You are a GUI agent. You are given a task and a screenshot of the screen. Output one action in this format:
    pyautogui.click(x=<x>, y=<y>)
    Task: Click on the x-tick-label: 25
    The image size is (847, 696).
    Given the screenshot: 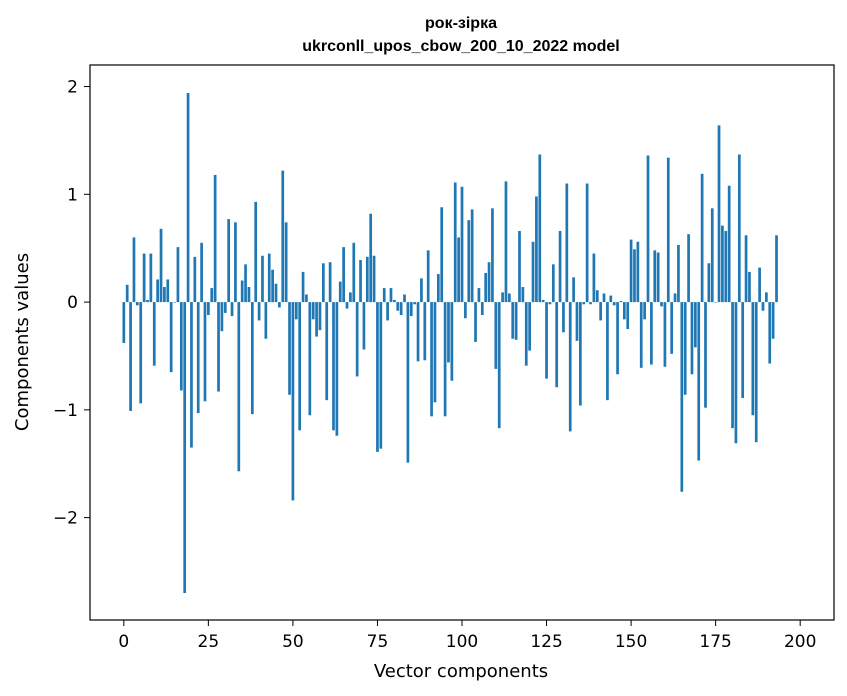 What is the action you would take?
    pyautogui.click(x=209, y=642)
    